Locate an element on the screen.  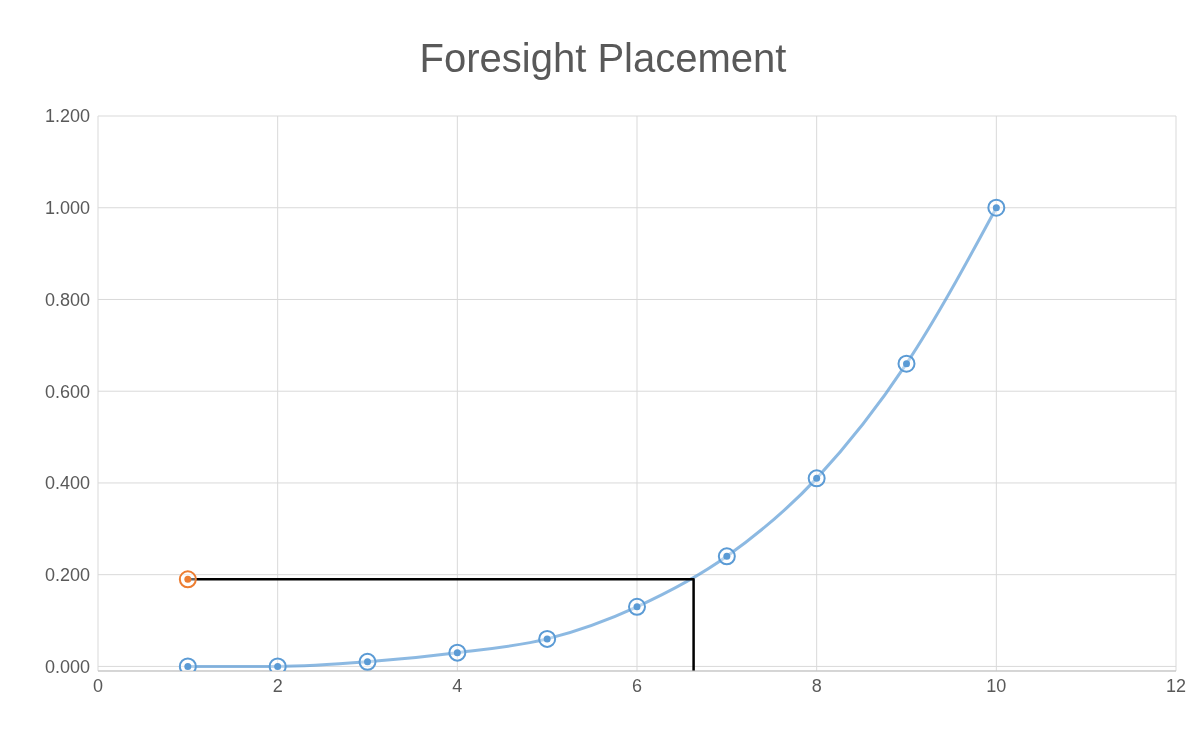
y-tick-label: 0.000 is located at coordinates (67, 666).